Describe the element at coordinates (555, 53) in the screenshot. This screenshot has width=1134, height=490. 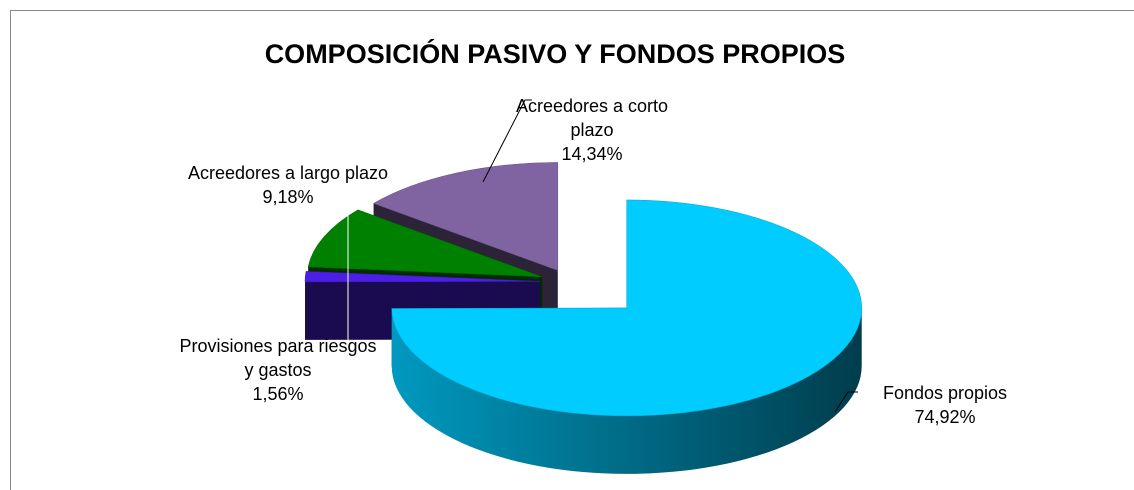
I see `chart-title: COMPOSICIÓN PASIVO Y FONDOS PROPIOS` at that location.